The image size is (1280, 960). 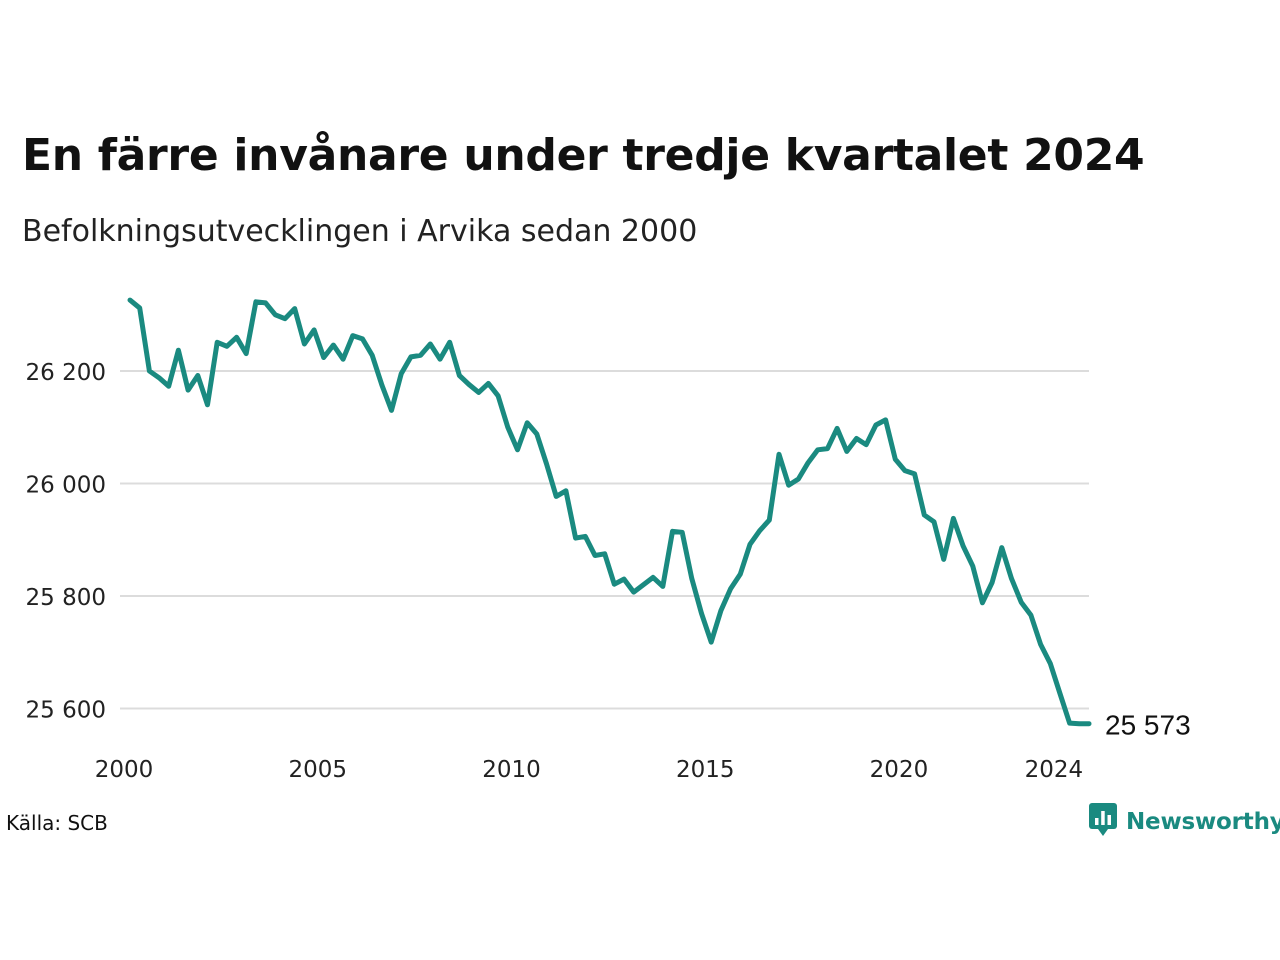 I want to click on end-value-label-group: 25 573, so click(x=1148, y=725).